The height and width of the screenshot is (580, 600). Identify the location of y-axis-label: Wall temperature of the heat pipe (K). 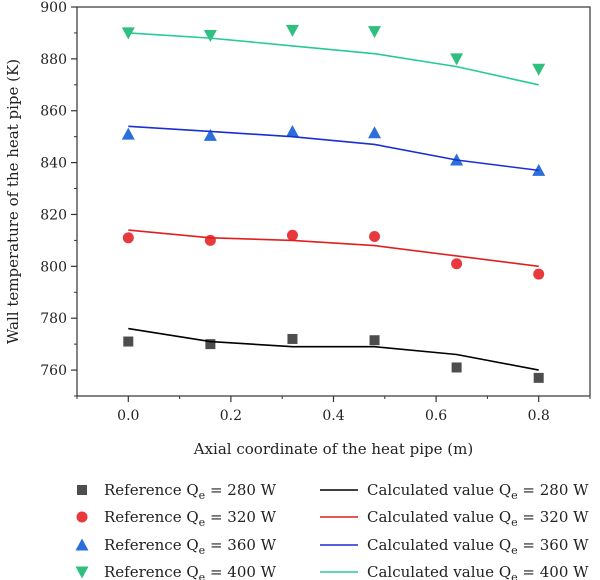
(13, 201).